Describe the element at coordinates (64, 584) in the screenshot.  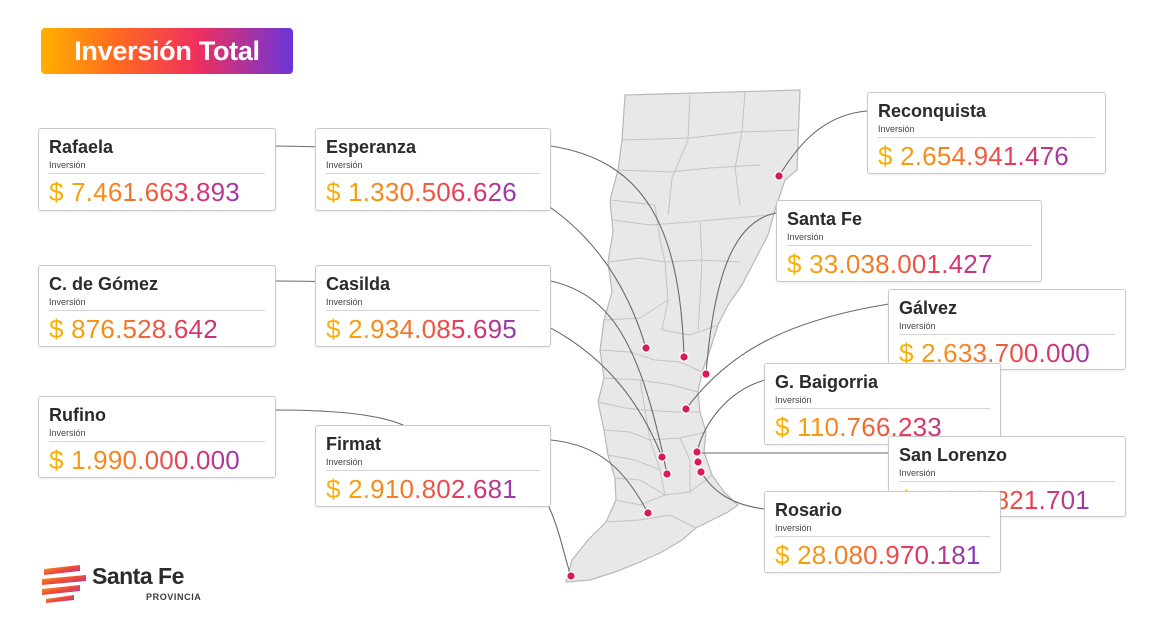
I see `logo-stripes-icon` at that location.